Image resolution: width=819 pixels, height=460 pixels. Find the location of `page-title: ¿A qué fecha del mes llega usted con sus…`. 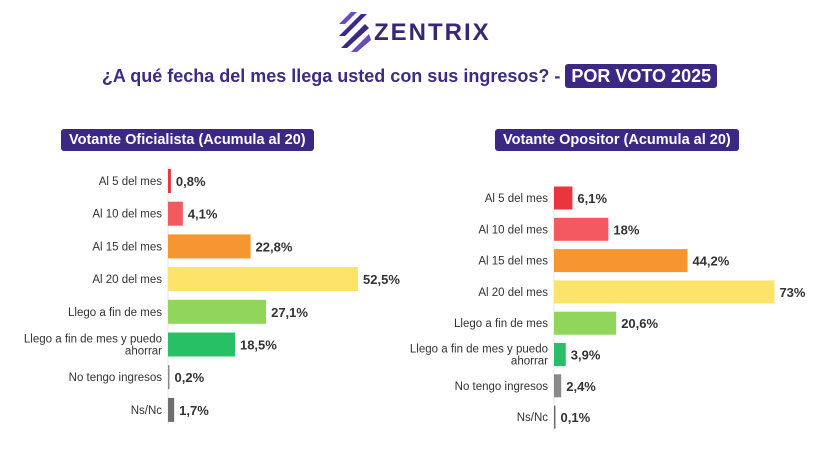

page-title: ¿A qué fecha del mes llega usted con sus… is located at coordinates (409, 76).